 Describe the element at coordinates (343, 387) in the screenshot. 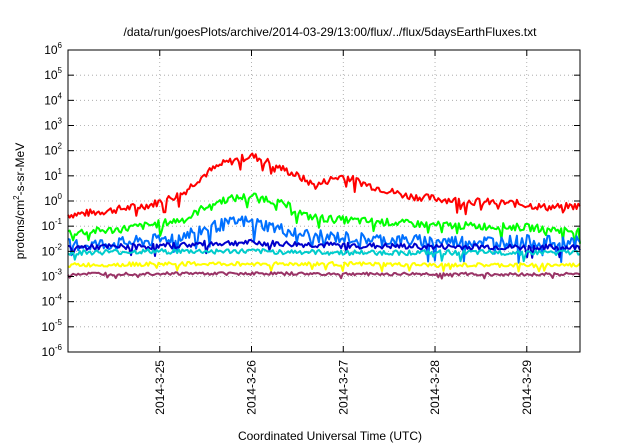

I see `x-tick-label: 2014-3-27` at that location.